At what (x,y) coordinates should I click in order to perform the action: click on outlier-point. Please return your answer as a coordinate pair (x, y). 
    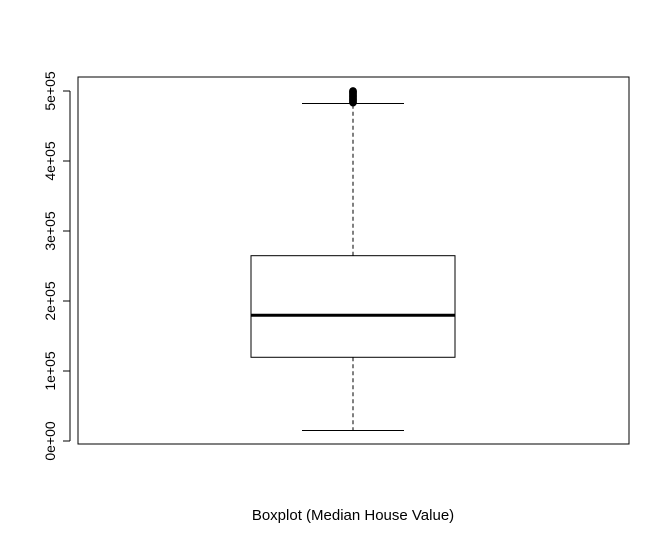
    Looking at the image, I should click on (353, 91).